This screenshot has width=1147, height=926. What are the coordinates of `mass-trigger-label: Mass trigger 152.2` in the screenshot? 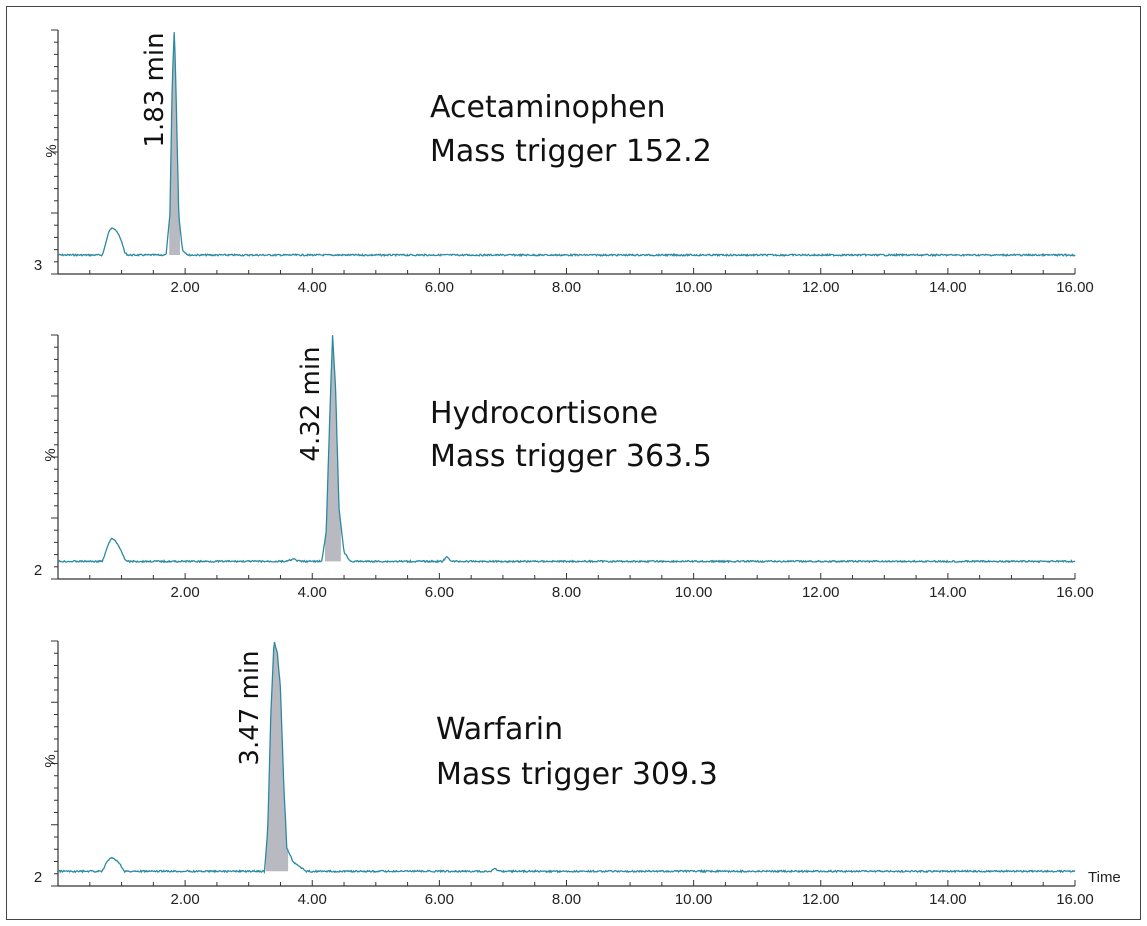 It's located at (571, 151).